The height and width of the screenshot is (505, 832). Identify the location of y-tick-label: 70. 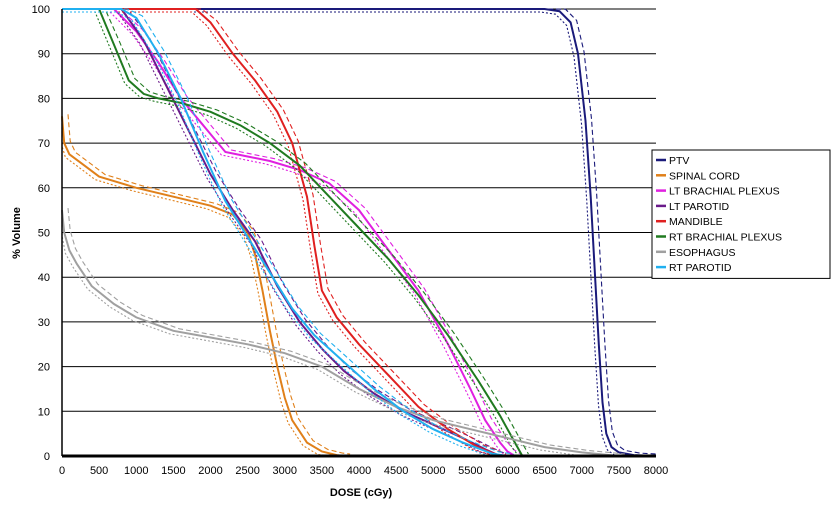
(44, 144).